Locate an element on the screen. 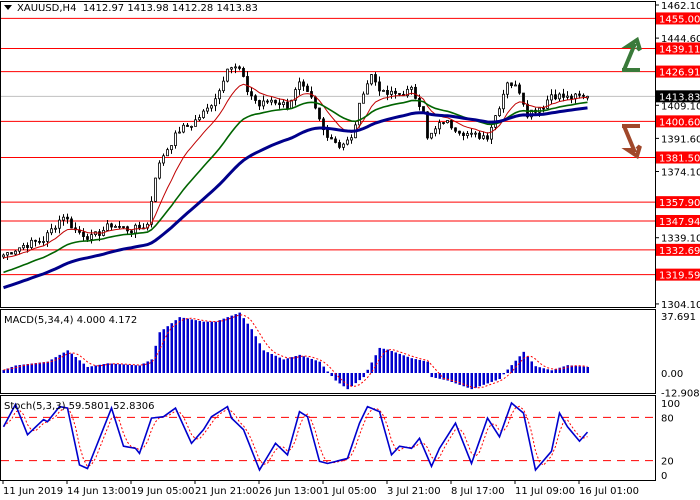 The height and width of the screenshot is (500, 700). time-tick-label: 16 Jul 01:00 is located at coordinates (609, 491).